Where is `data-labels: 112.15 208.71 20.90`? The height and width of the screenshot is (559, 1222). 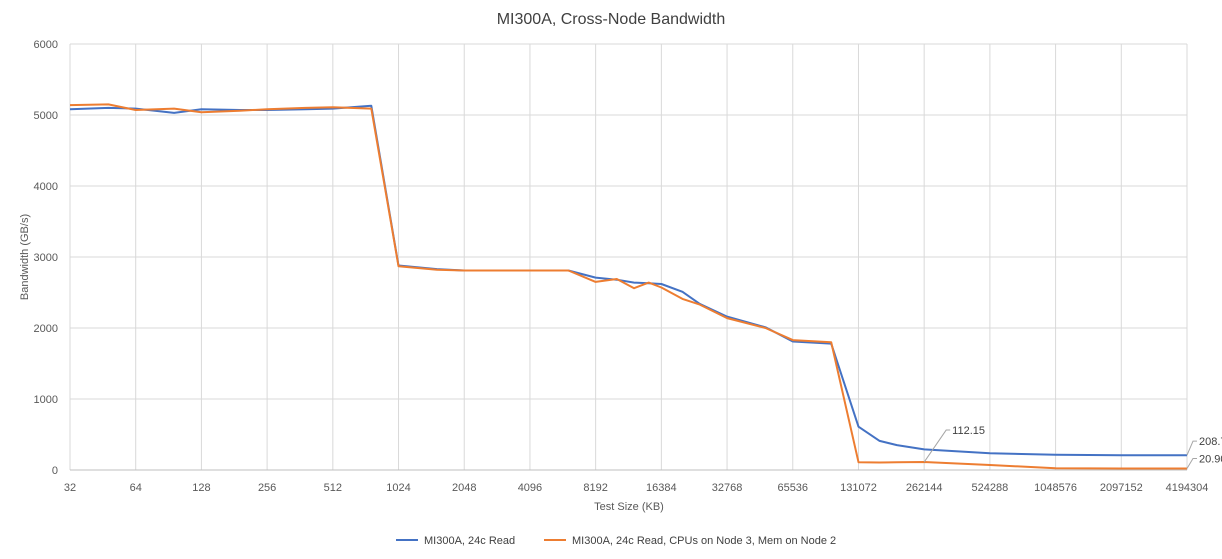 data-labels: 112.15 208.71 20.90 is located at coordinates (1072, 447).